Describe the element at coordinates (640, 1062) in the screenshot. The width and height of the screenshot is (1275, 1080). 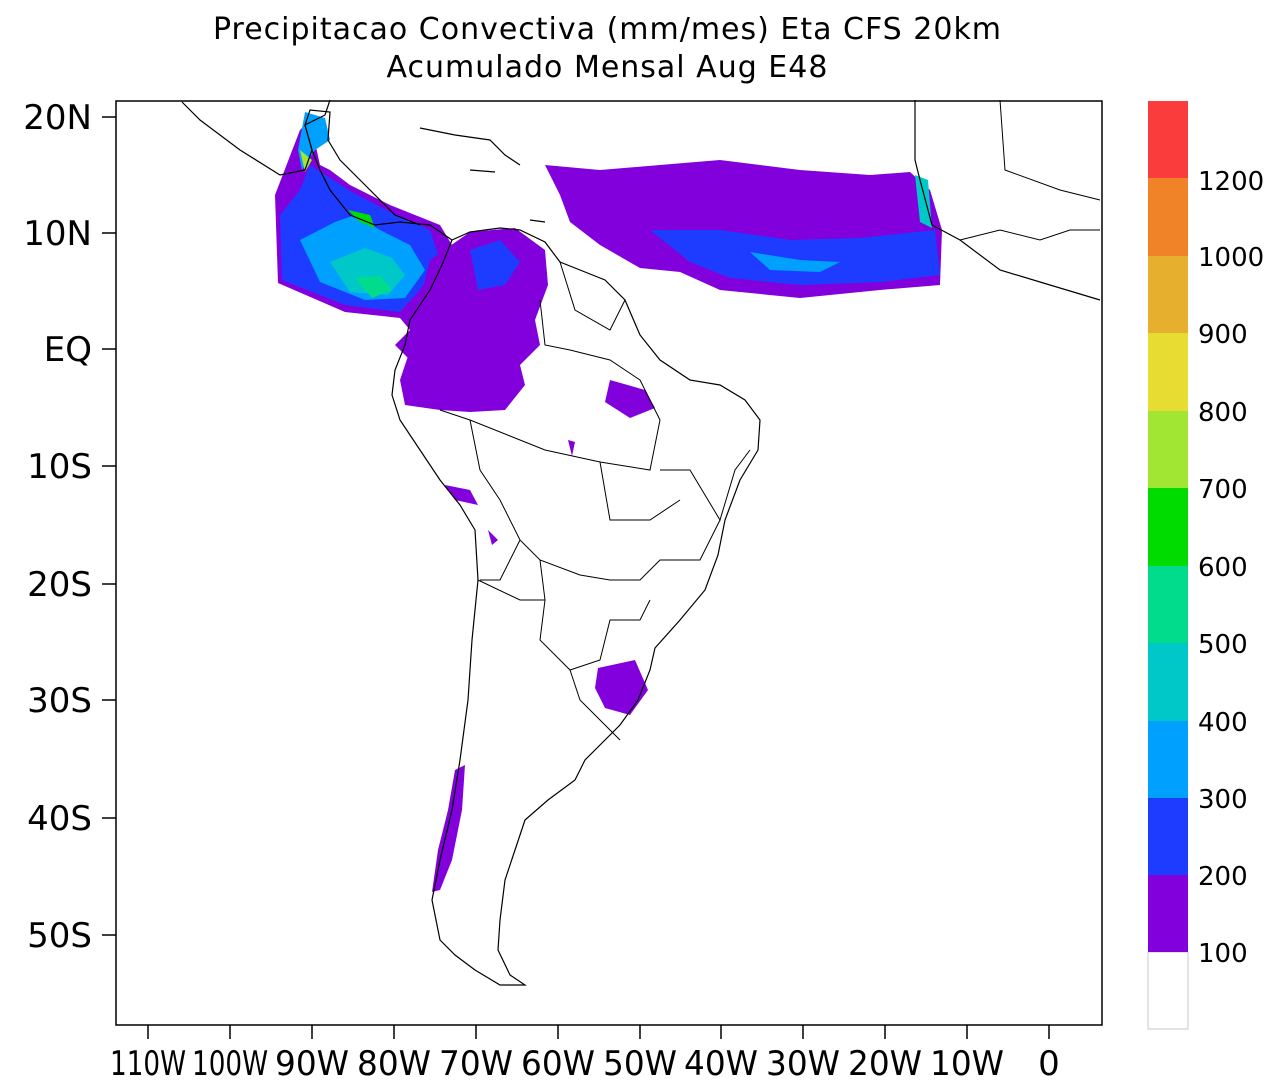
I see `lon-label-50w: 50W` at that location.